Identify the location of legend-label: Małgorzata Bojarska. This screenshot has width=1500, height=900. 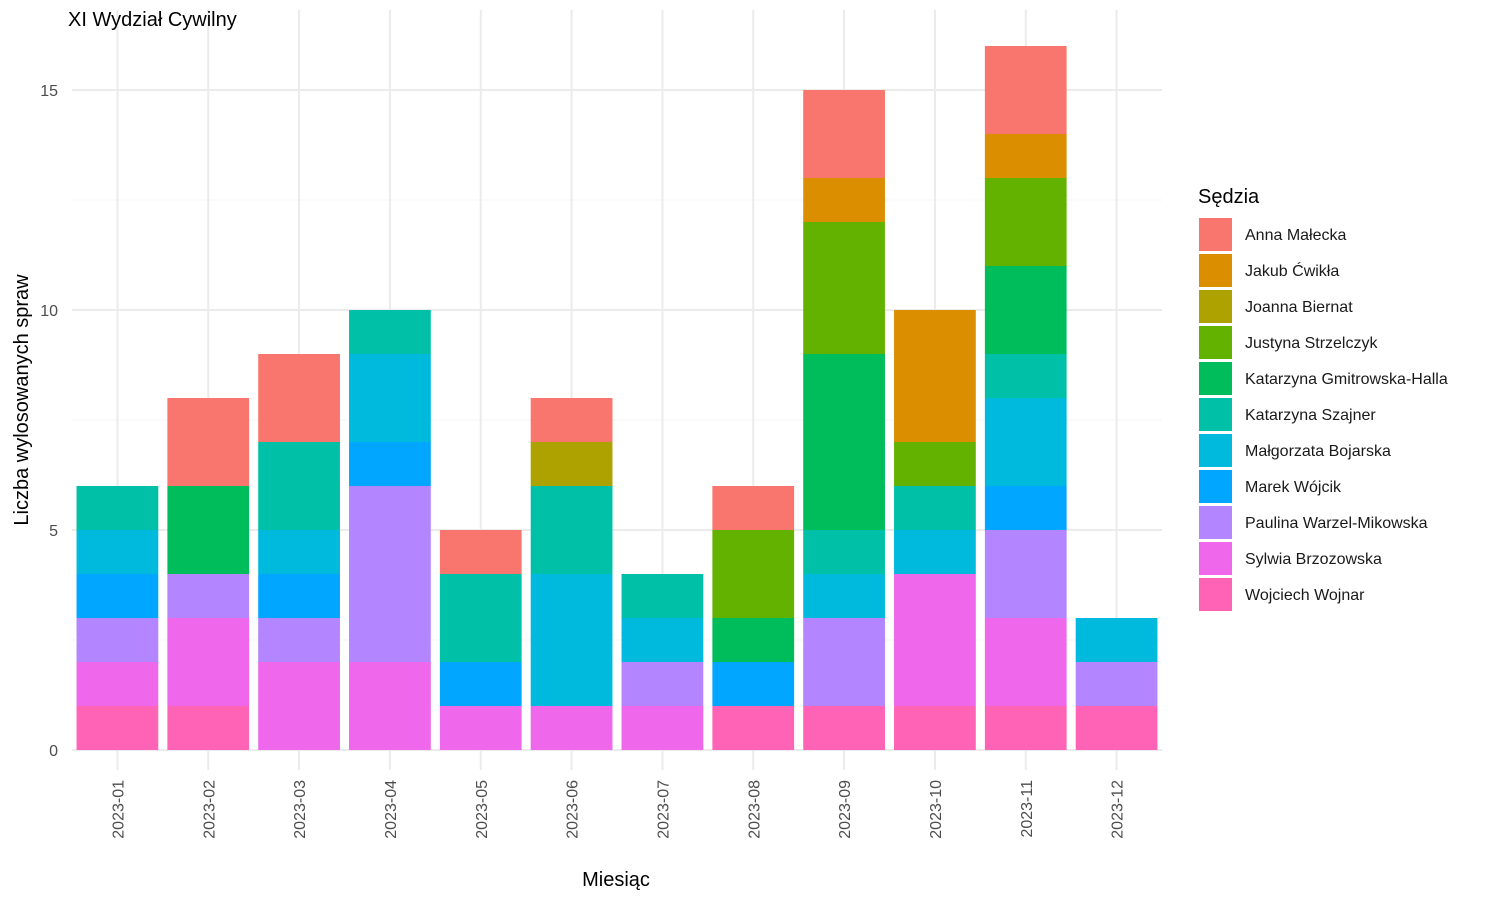
(1318, 451).